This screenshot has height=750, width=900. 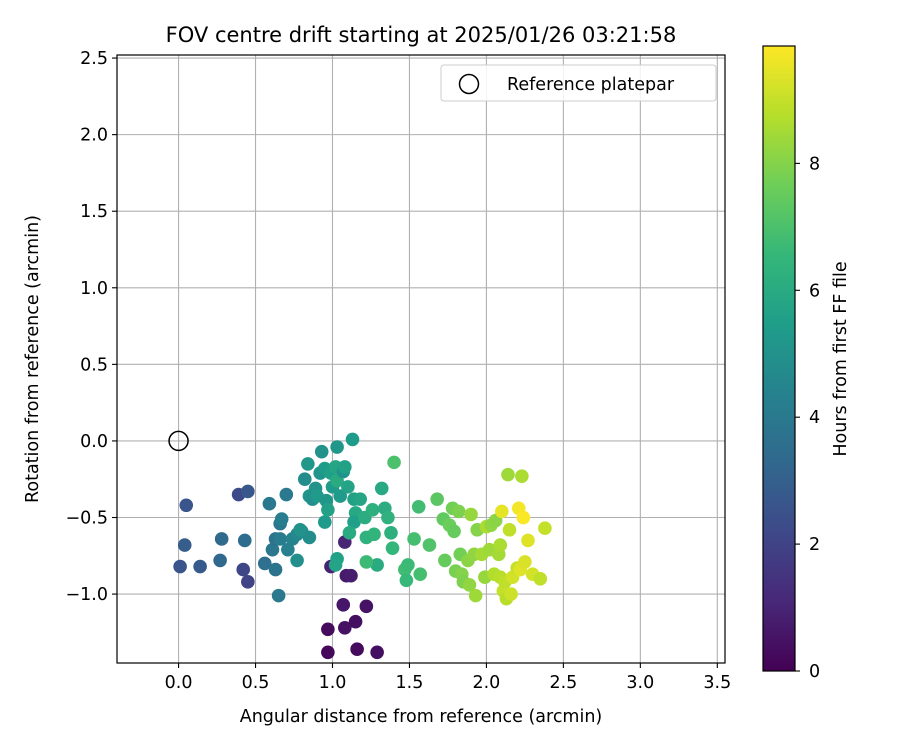 I want to click on legend: Reference platepar, so click(x=578, y=83).